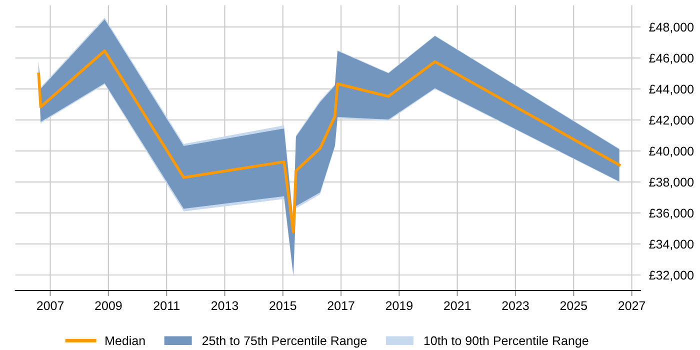 The height and width of the screenshot is (350, 700). Describe the element at coordinates (632, 305) in the screenshot. I see `x-tick-label: 2027` at that location.